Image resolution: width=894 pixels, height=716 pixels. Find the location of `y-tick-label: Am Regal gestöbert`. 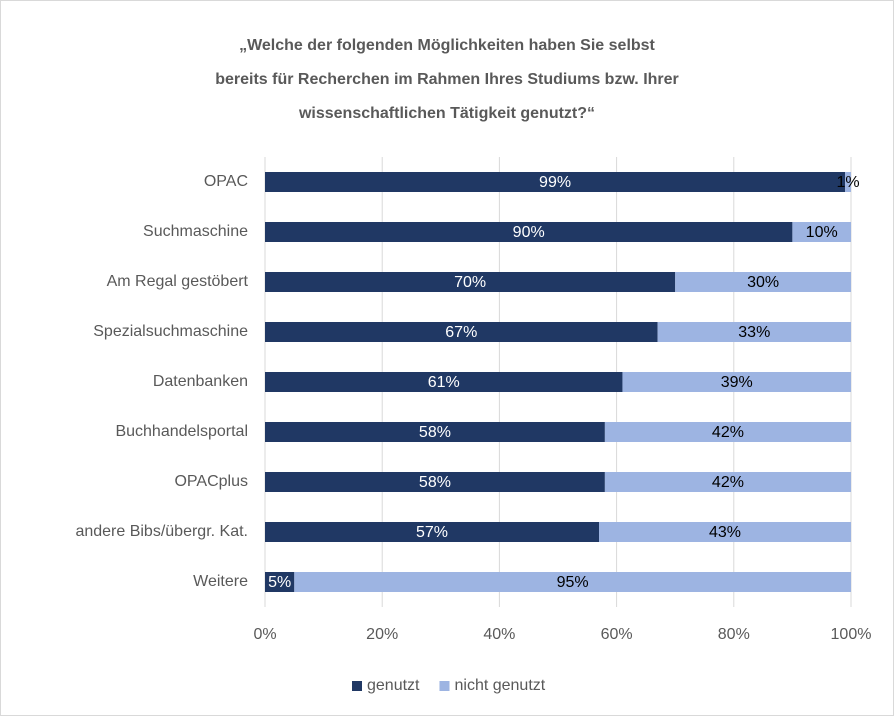

y-tick-label: Am Regal gestöbert is located at coordinates (178, 281).